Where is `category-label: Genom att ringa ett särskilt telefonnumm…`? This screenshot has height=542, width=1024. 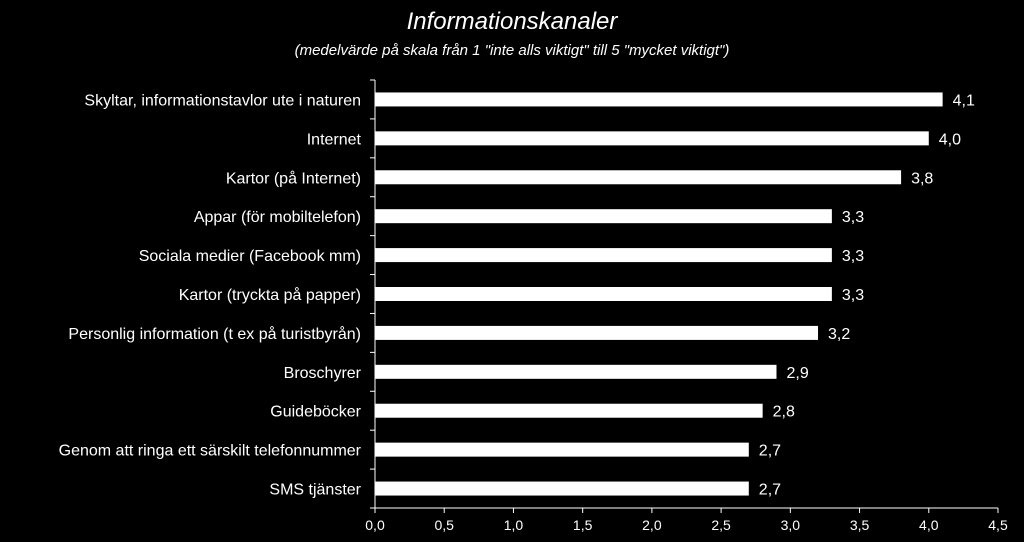
category-label: Genom att ringa ett särskilt telefonnumm… is located at coordinates (210, 451).